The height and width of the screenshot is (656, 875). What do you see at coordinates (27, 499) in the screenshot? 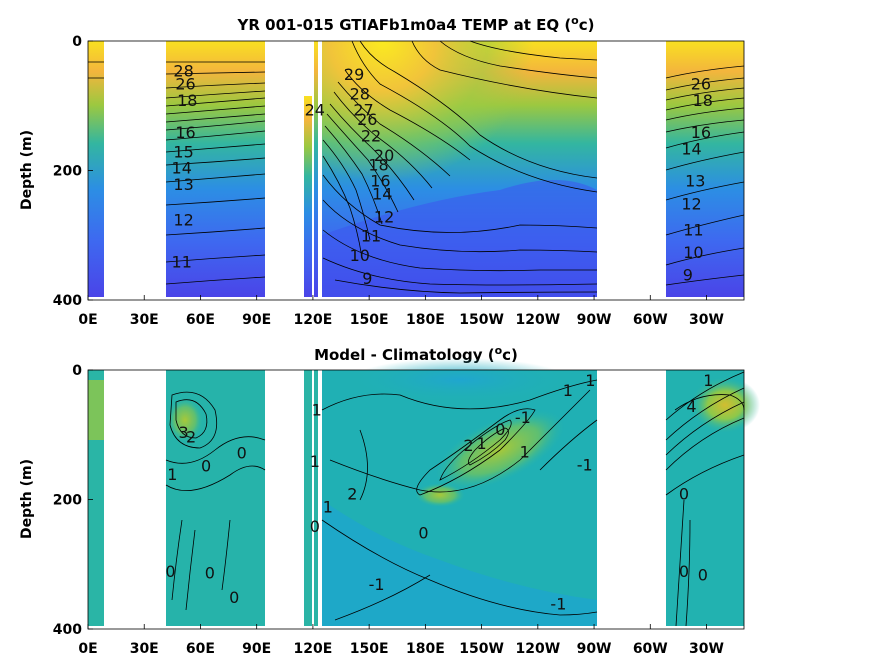
I see `bottom-y-axis-label: Depth (m)` at bounding box center [27, 499].